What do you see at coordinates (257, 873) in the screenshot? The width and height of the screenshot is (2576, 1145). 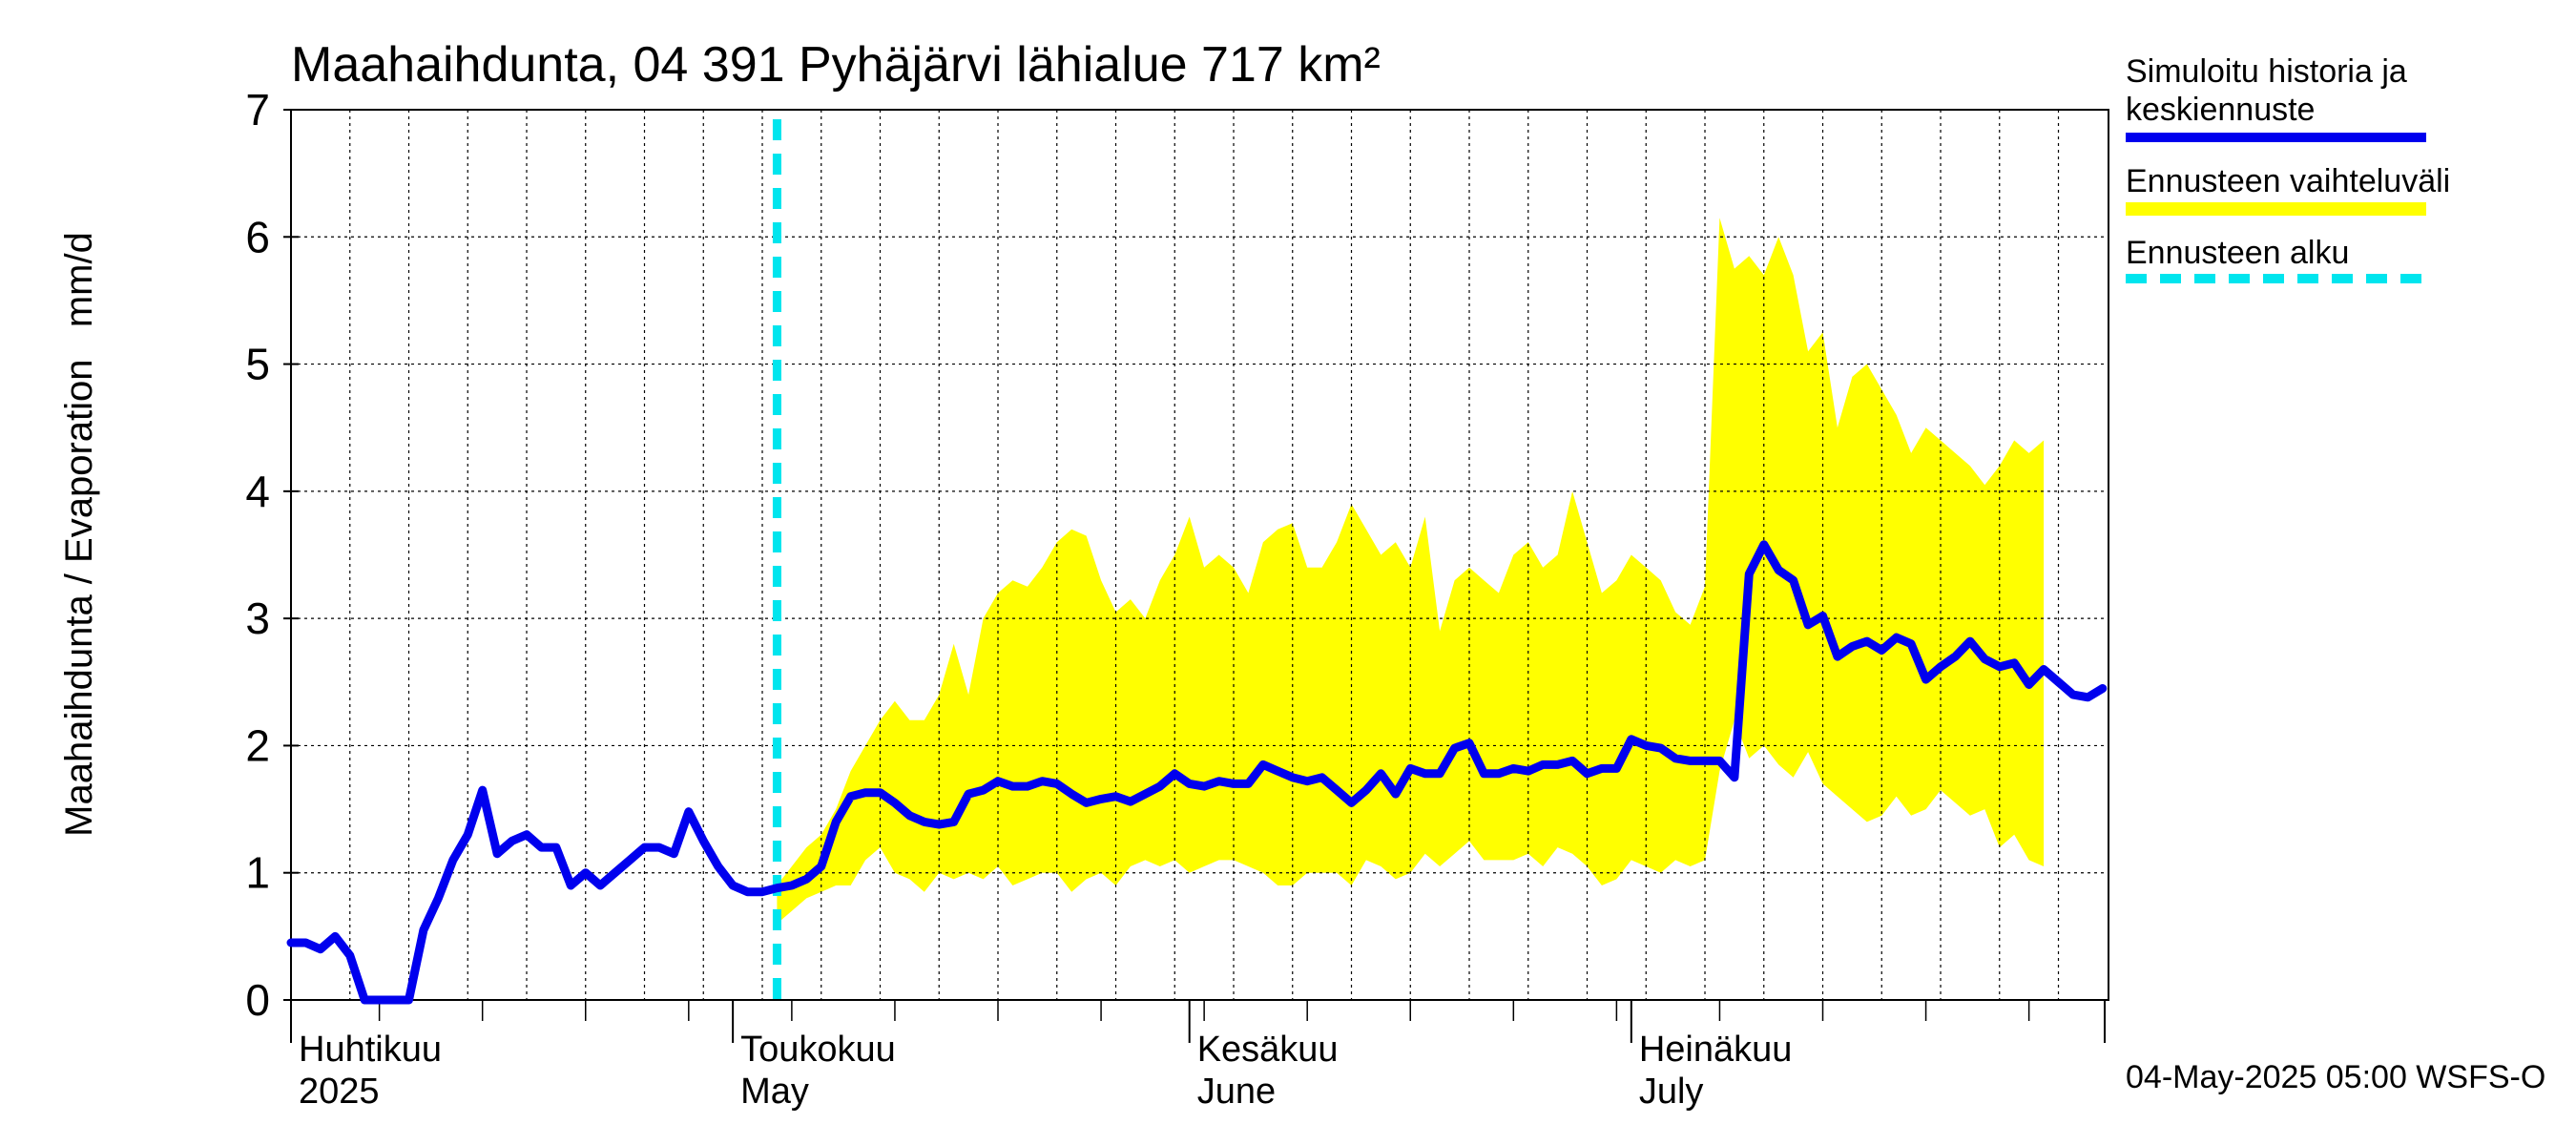 I see `y-tick-label: 1` at bounding box center [257, 873].